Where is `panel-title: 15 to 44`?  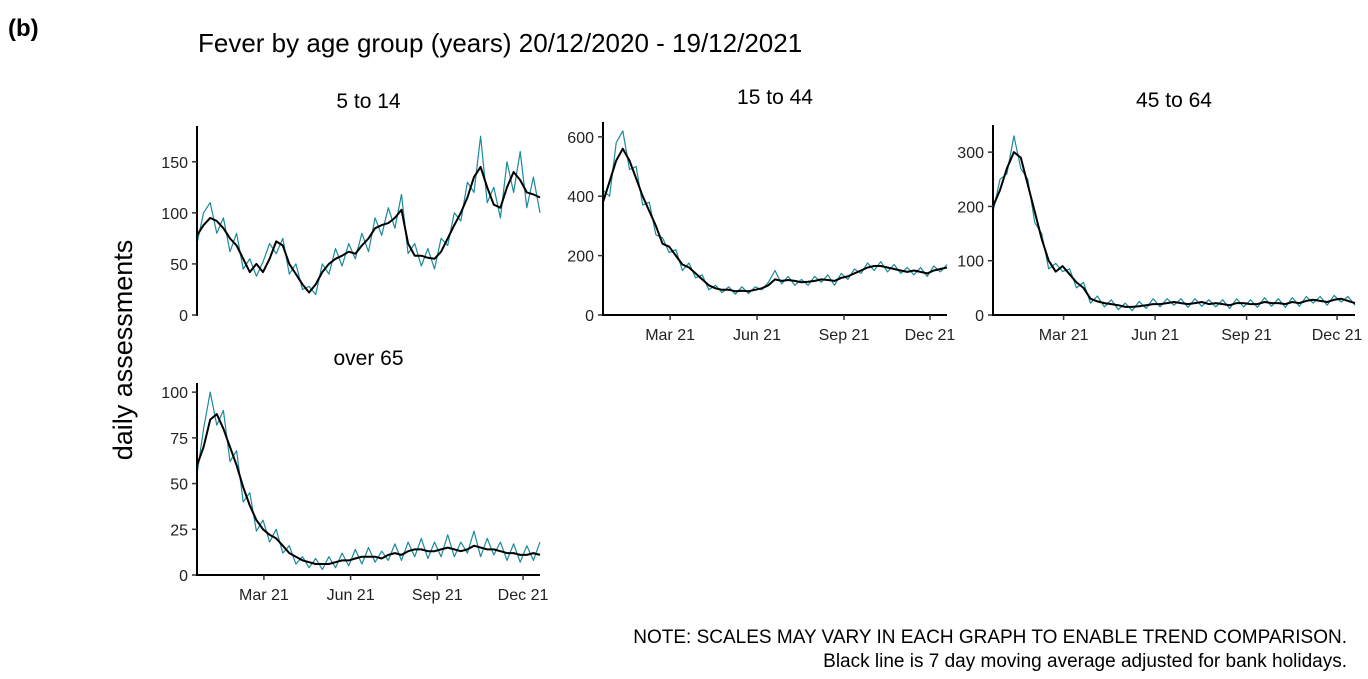 panel-title: 15 to 44 is located at coordinates (775, 97).